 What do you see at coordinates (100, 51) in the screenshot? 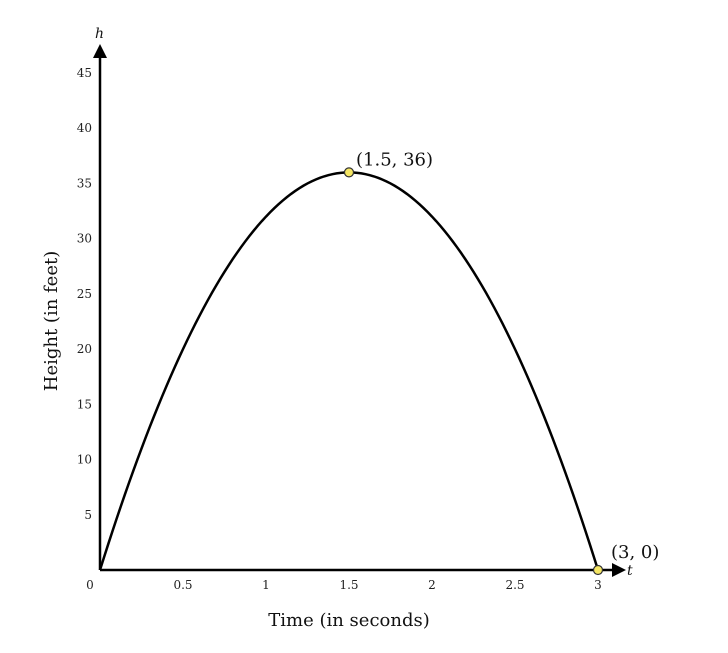
I see `y-axis-arrowhead` at bounding box center [100, 51].